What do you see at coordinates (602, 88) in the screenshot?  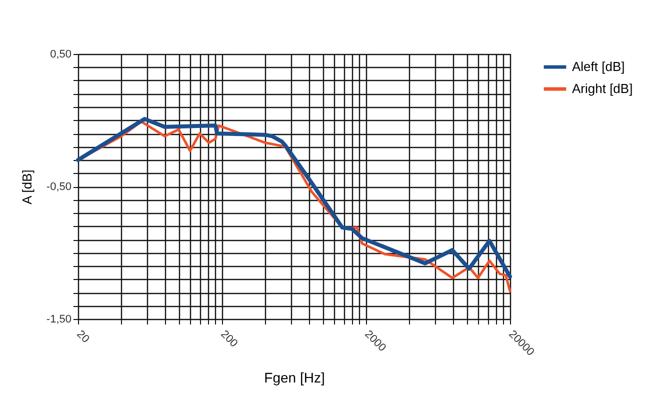 I see `legend-label: Aright [dB]` at bounding box center [602, 88].